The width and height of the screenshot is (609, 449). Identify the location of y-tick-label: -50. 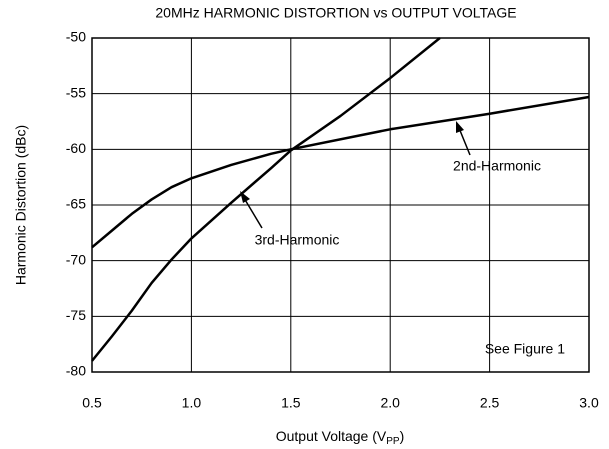
(76, 37).